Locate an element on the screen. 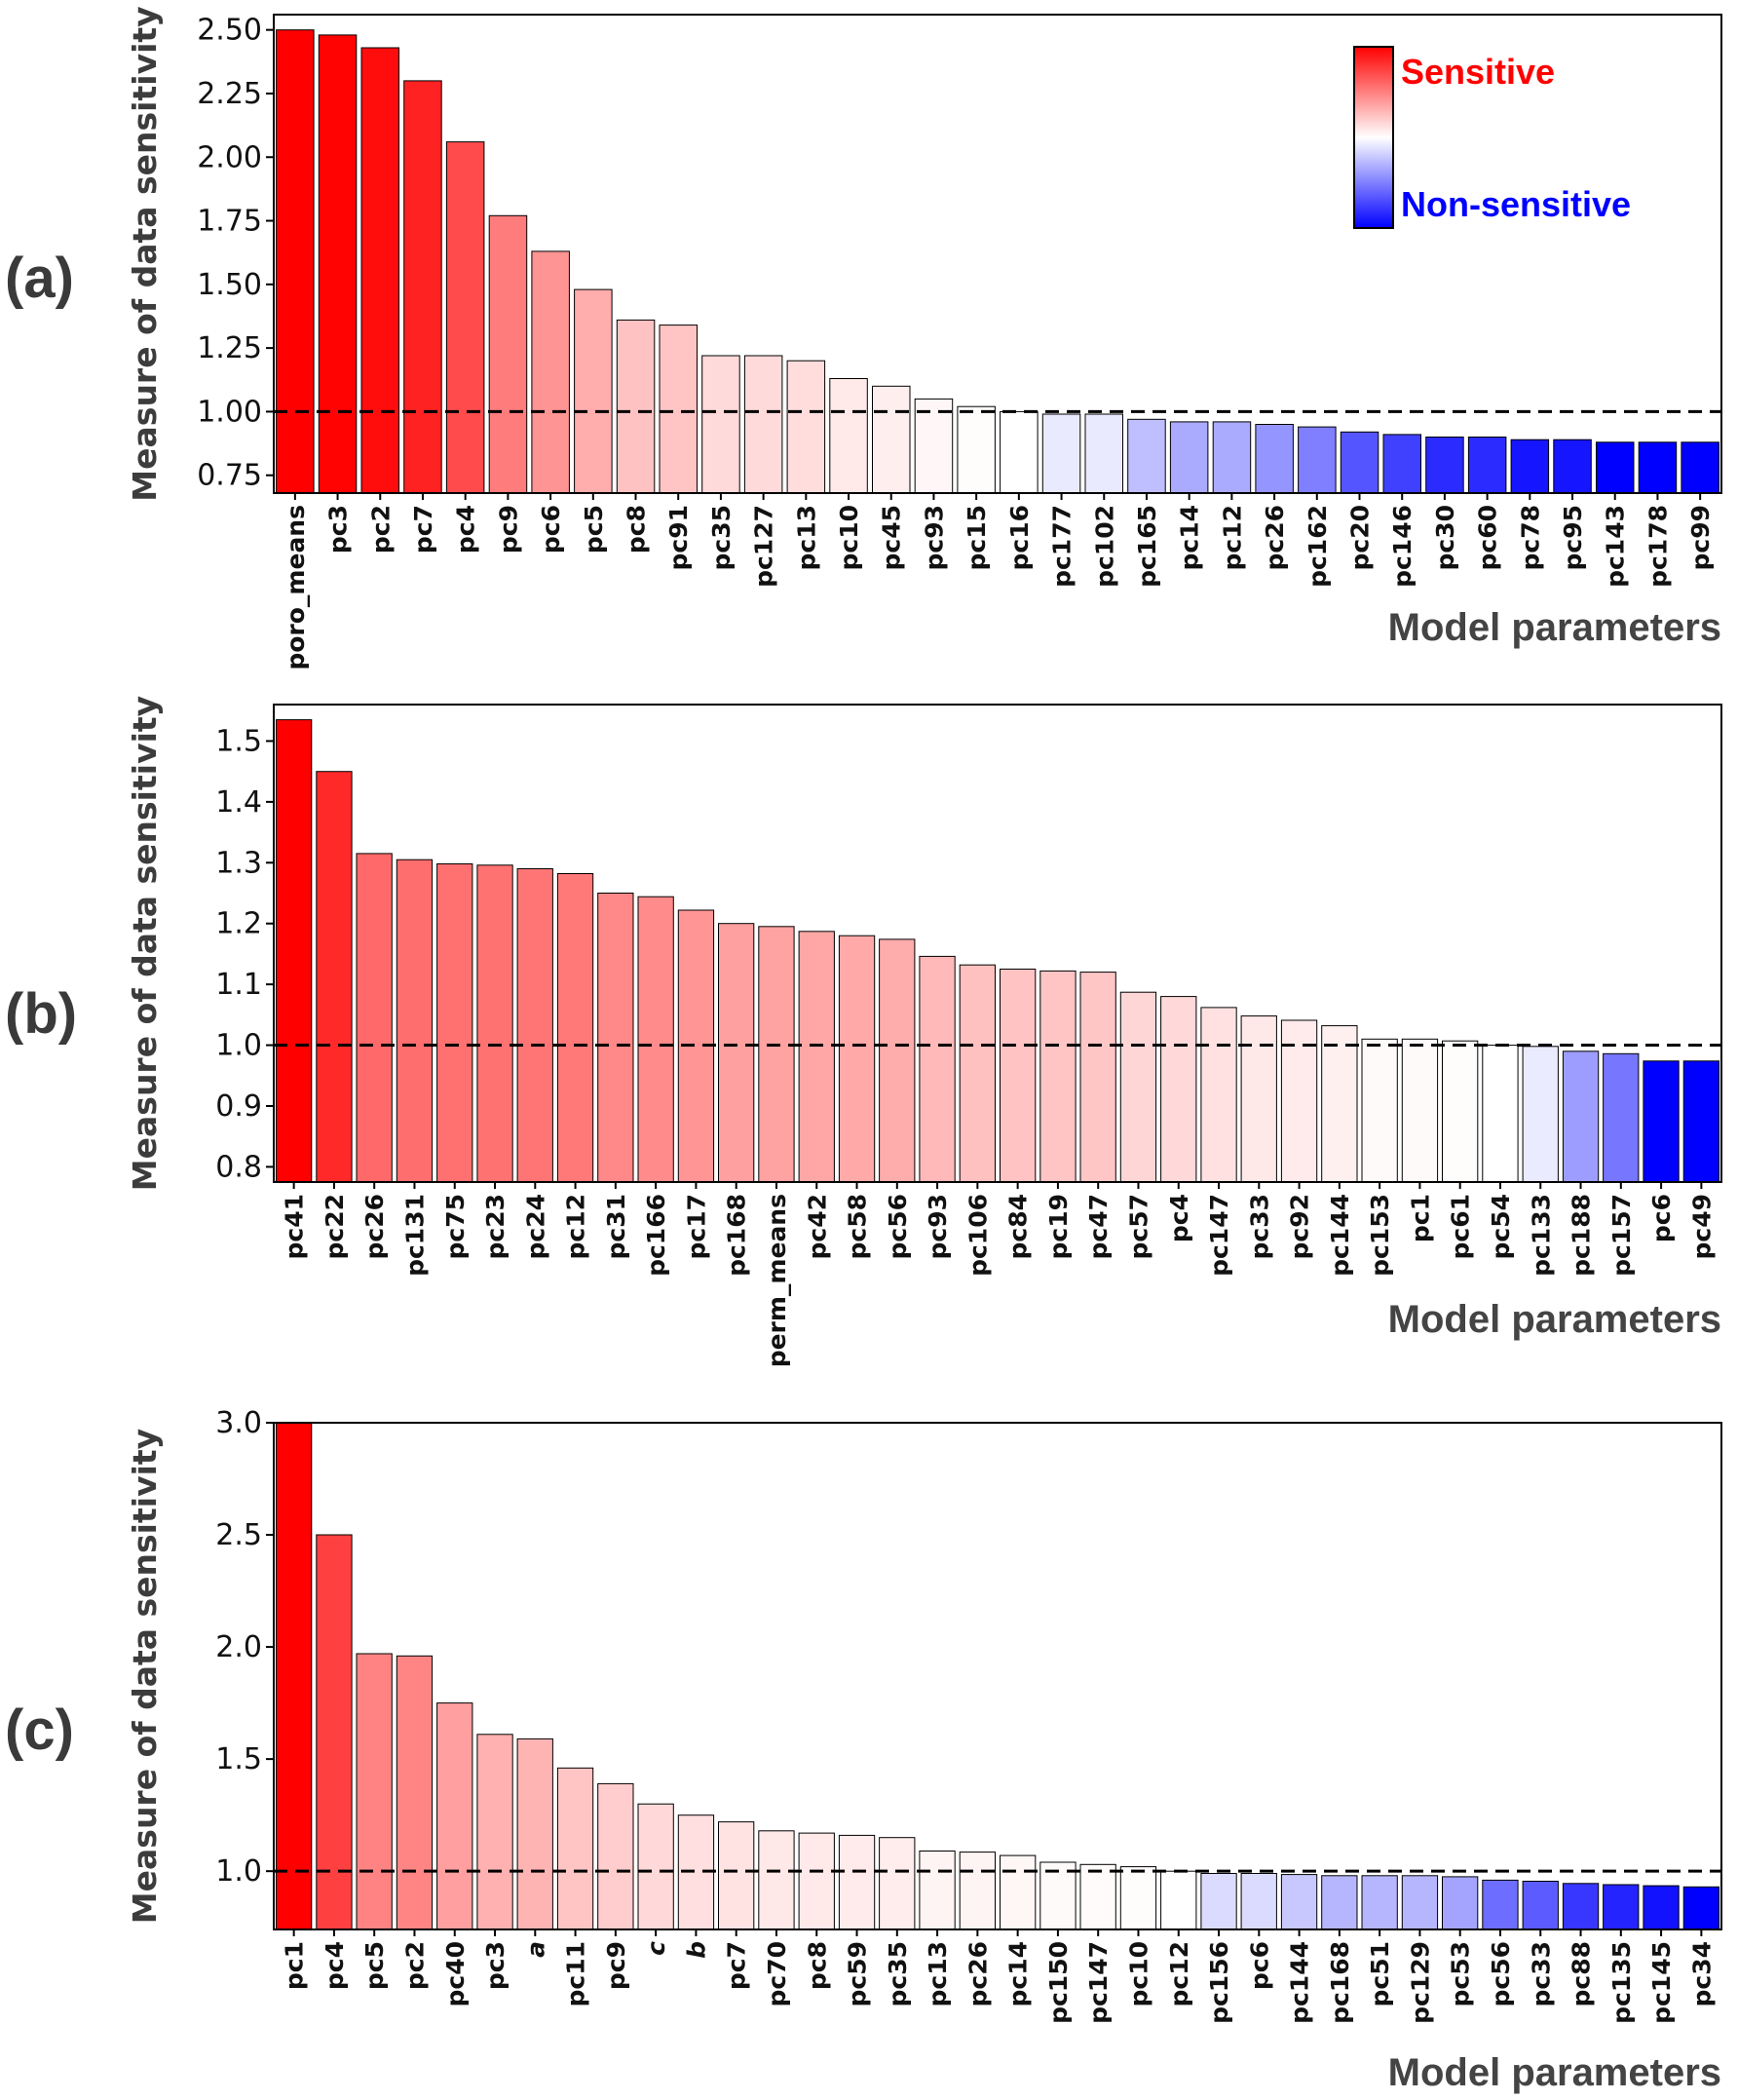  bar-pc2 is located at coordinates (415, 1792).